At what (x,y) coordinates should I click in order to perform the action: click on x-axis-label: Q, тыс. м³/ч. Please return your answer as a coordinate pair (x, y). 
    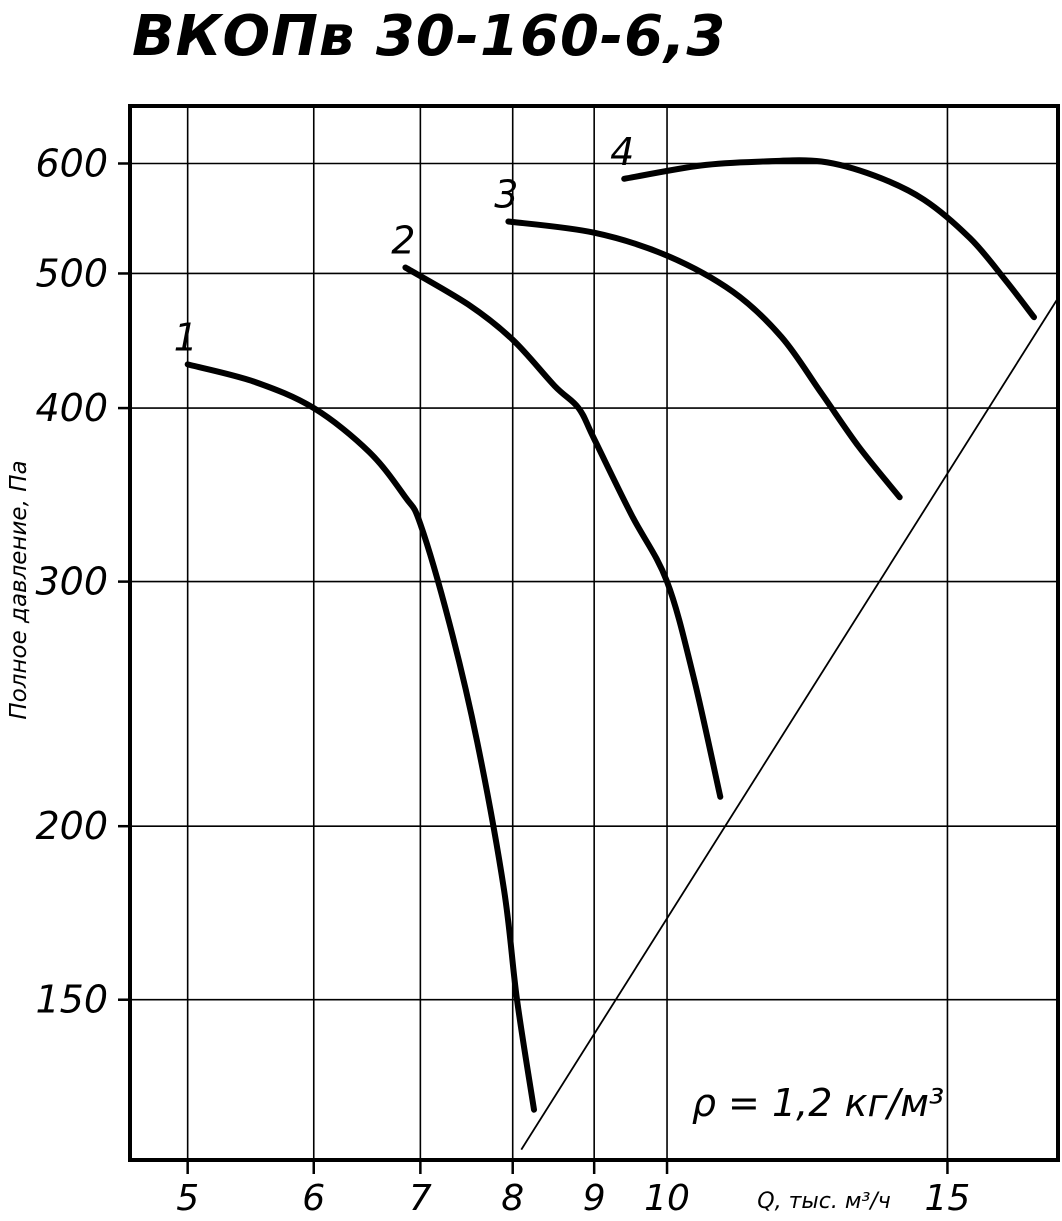
    Looking at the image, I should click on (823, 1201).